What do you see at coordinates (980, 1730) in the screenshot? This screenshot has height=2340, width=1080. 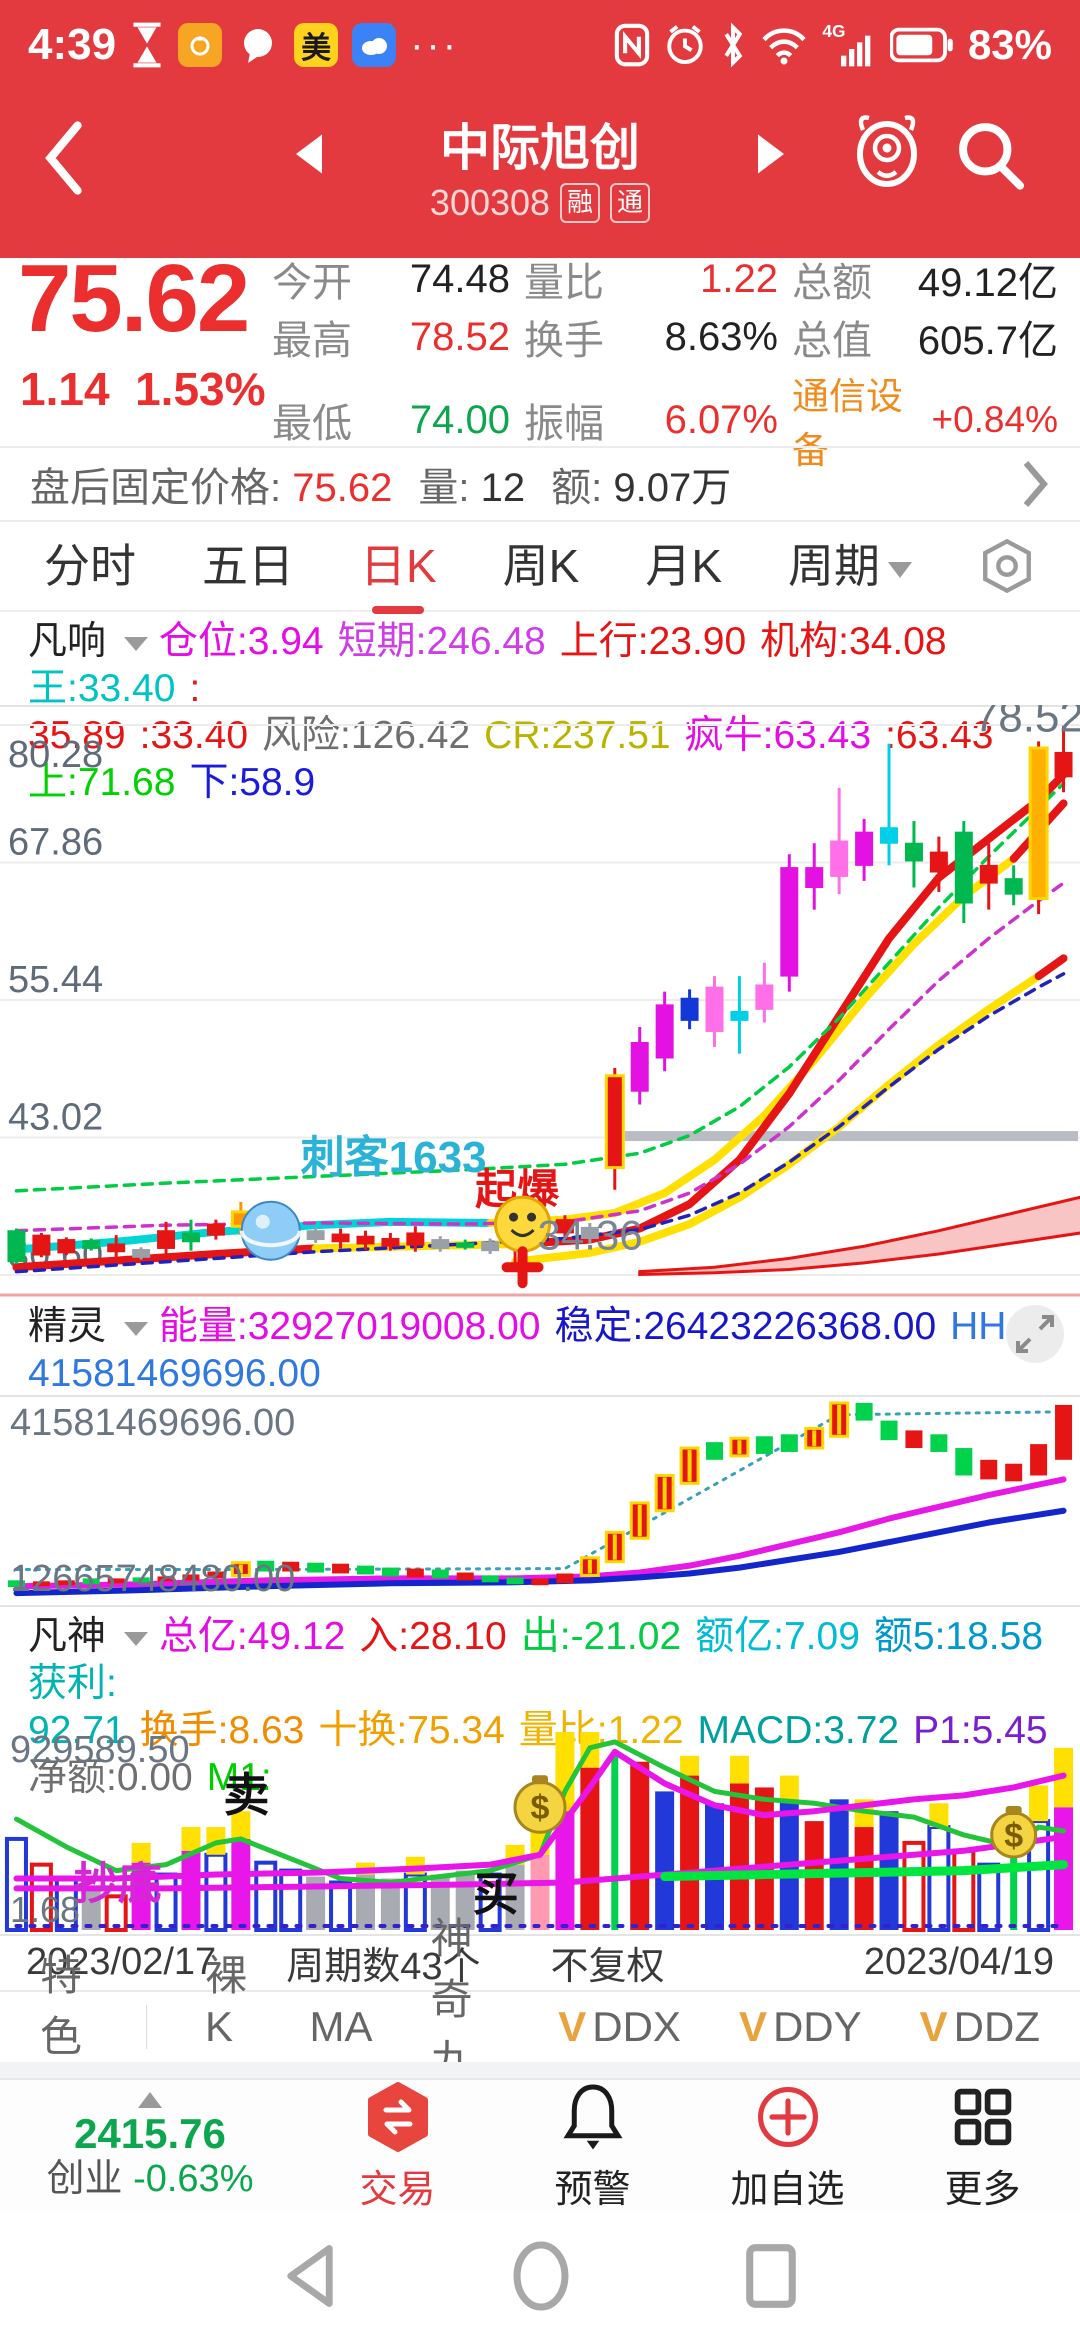 I see `indicator-value: P1:5.45` at bounding box center [980, 1730].